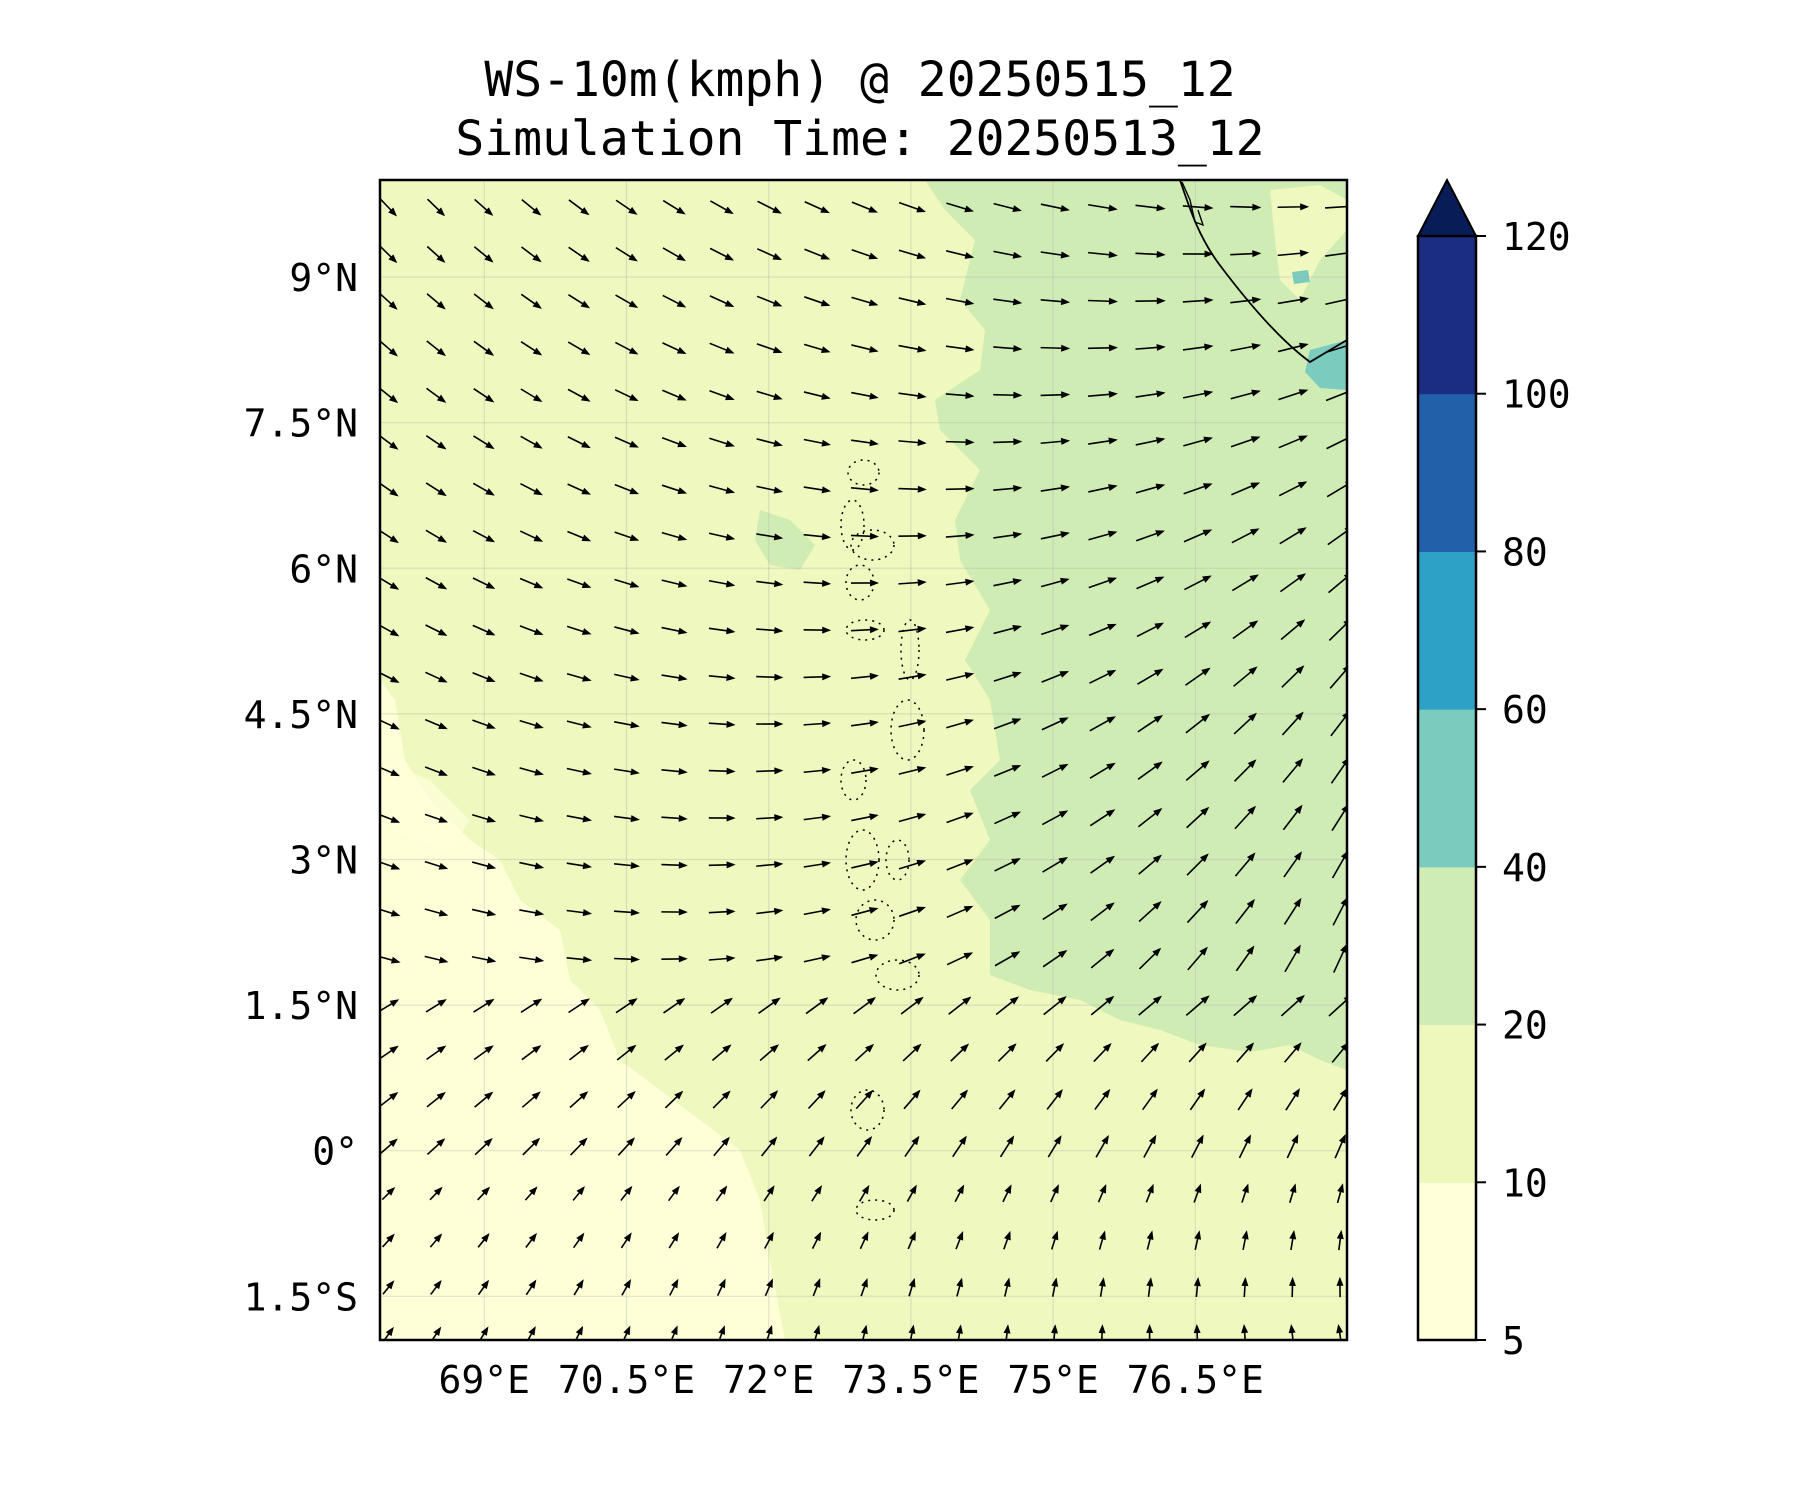  I want to click on colorbar-tick-label: 120, so click(1536, 237).